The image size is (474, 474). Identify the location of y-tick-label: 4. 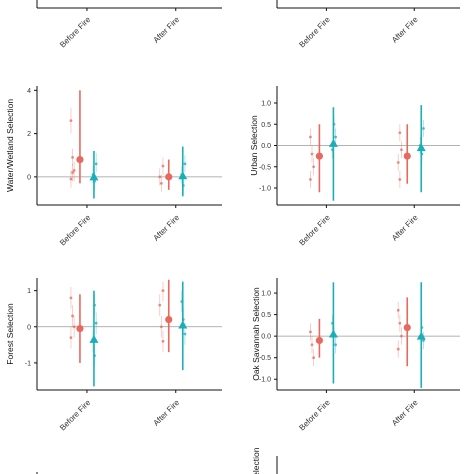
(29, 91).